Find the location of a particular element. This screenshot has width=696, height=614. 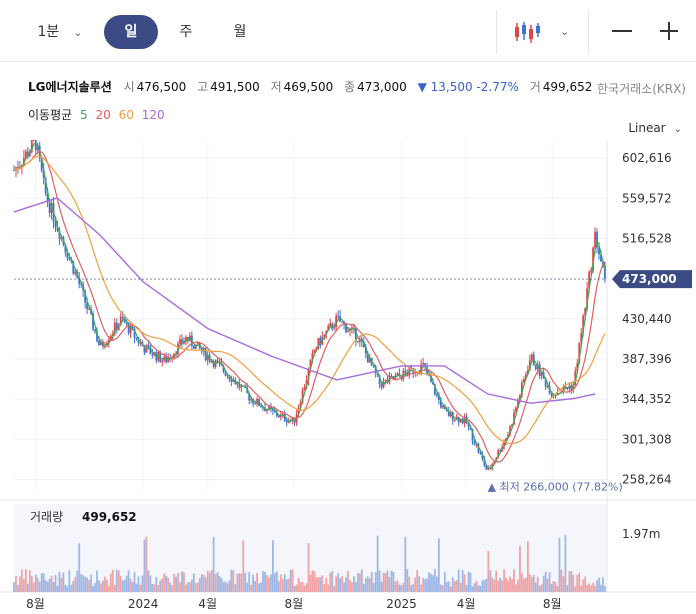

timeframe-1min-dropdown: 1분 ⌄ is located at coordinates (60, 32).